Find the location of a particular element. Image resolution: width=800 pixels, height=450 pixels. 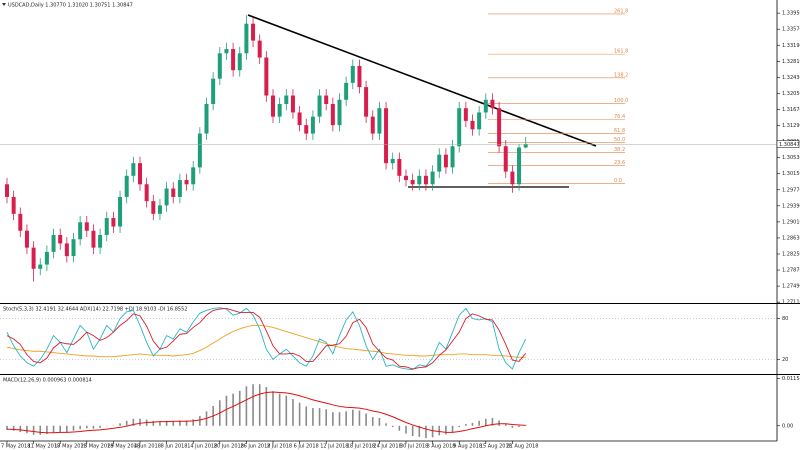

fib-label: 76.4 is located at coordinates (619, 117).